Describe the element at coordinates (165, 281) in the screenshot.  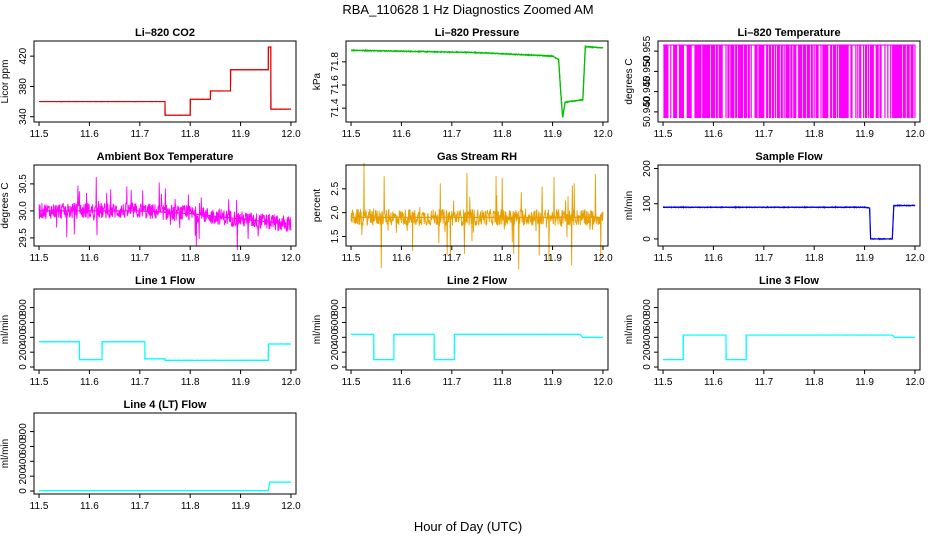
I see `panel-title: Line 1 Flow` at that location.